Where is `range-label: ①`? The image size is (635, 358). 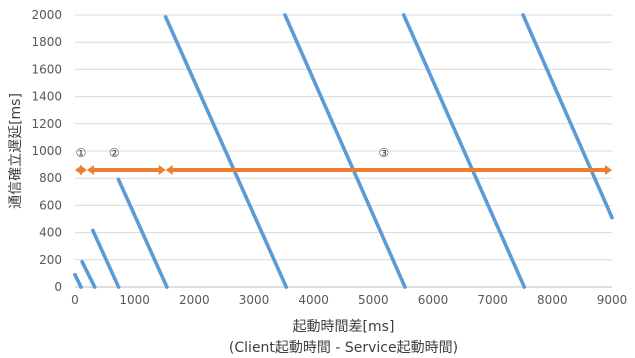
range-label: ① is located at coordinates (81, 153).